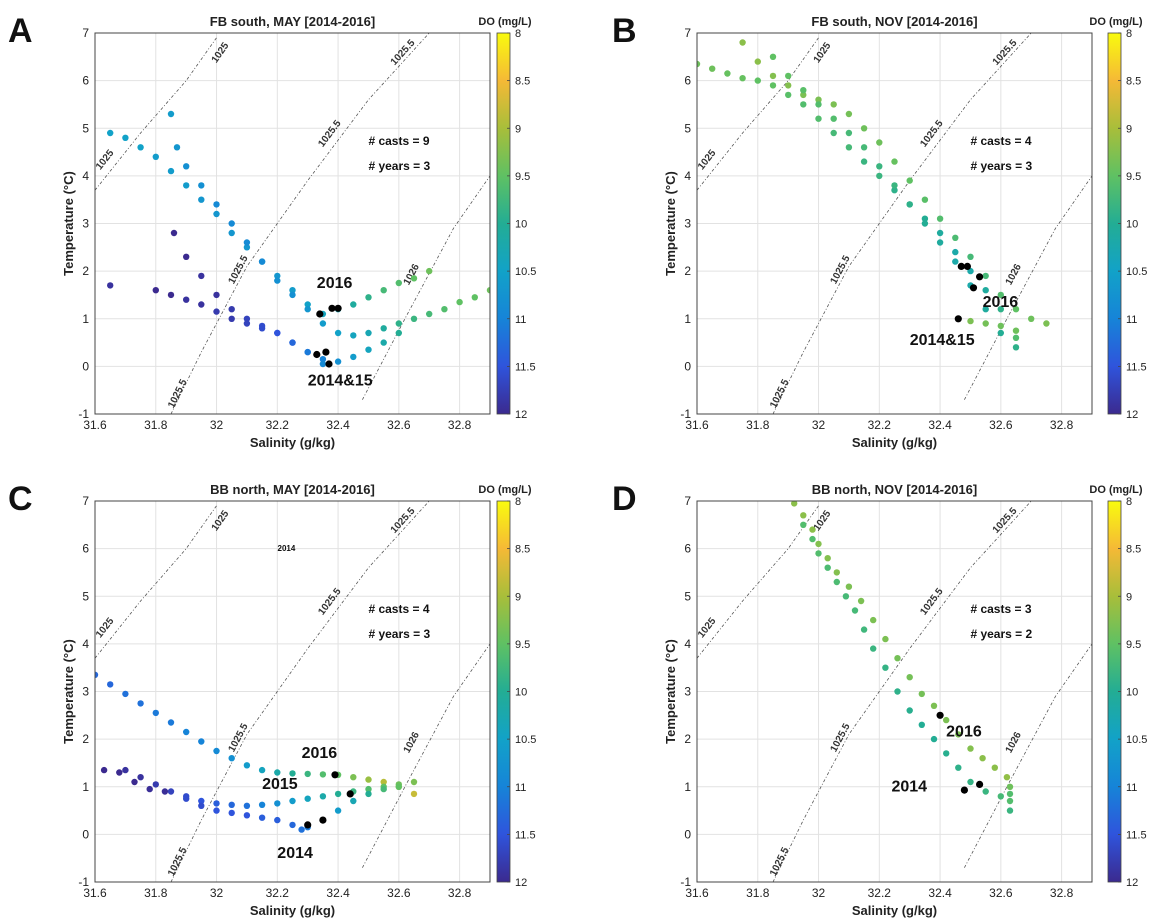 The width and height of the screenshot is (1159, 924). I want to click on colorbar-tick-label: 8, so click(518, 502).